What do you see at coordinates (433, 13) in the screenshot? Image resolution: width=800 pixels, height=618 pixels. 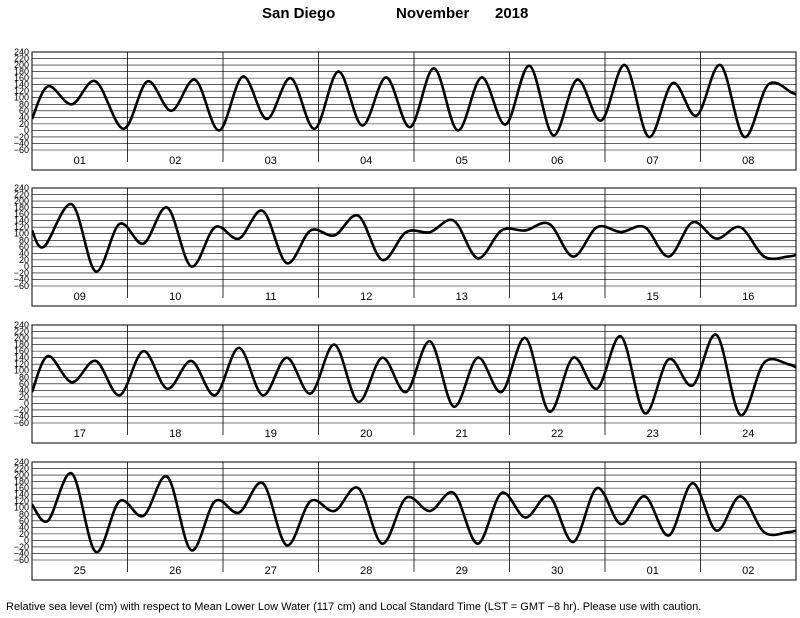 I see `title-month: November` at bounding box center [433, 13].